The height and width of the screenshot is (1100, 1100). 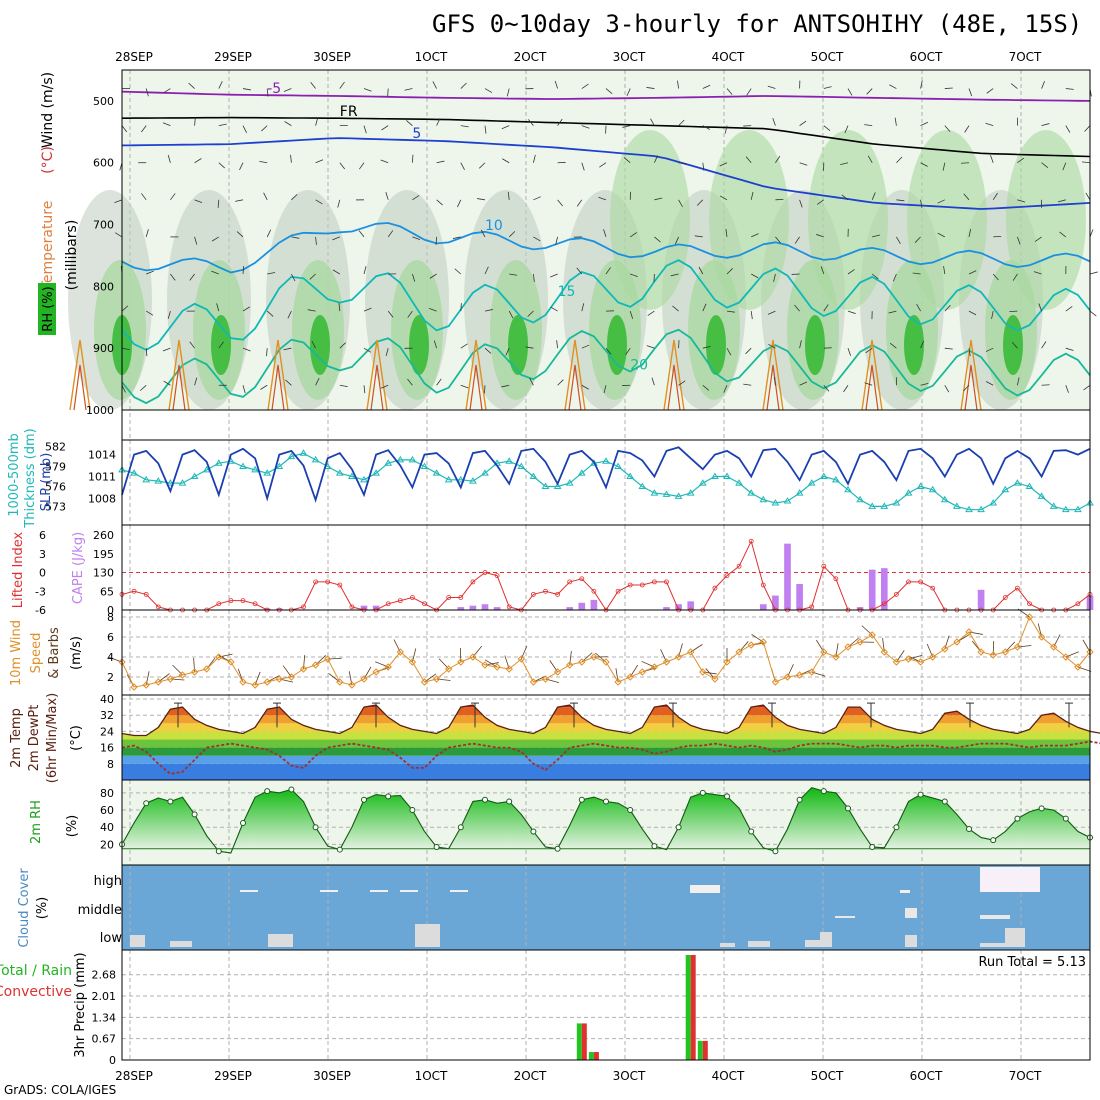 I want to click on contour-label: 5, so click(x=416, y=134).